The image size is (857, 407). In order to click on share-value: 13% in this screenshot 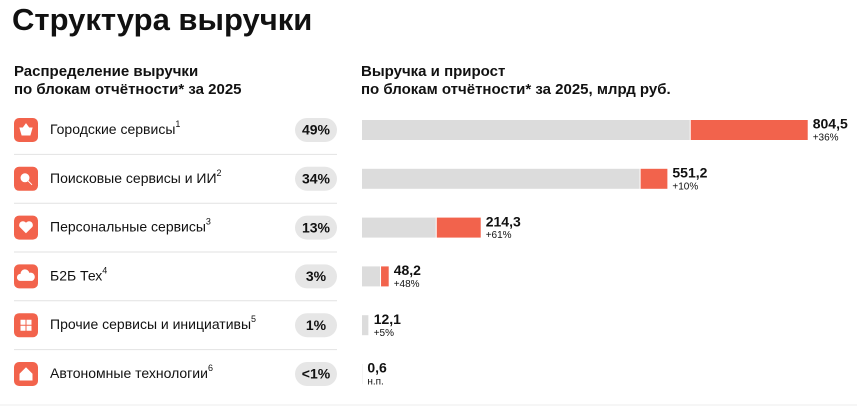, I will do `click(316, 227)`.